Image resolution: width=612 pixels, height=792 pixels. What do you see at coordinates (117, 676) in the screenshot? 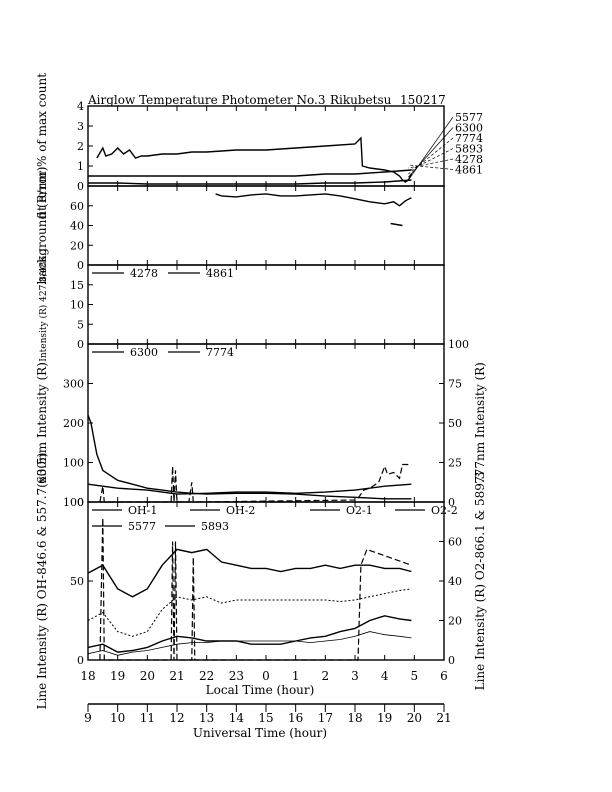
I see `local-time-tick-label: 19` at bounding box center [117, 676].